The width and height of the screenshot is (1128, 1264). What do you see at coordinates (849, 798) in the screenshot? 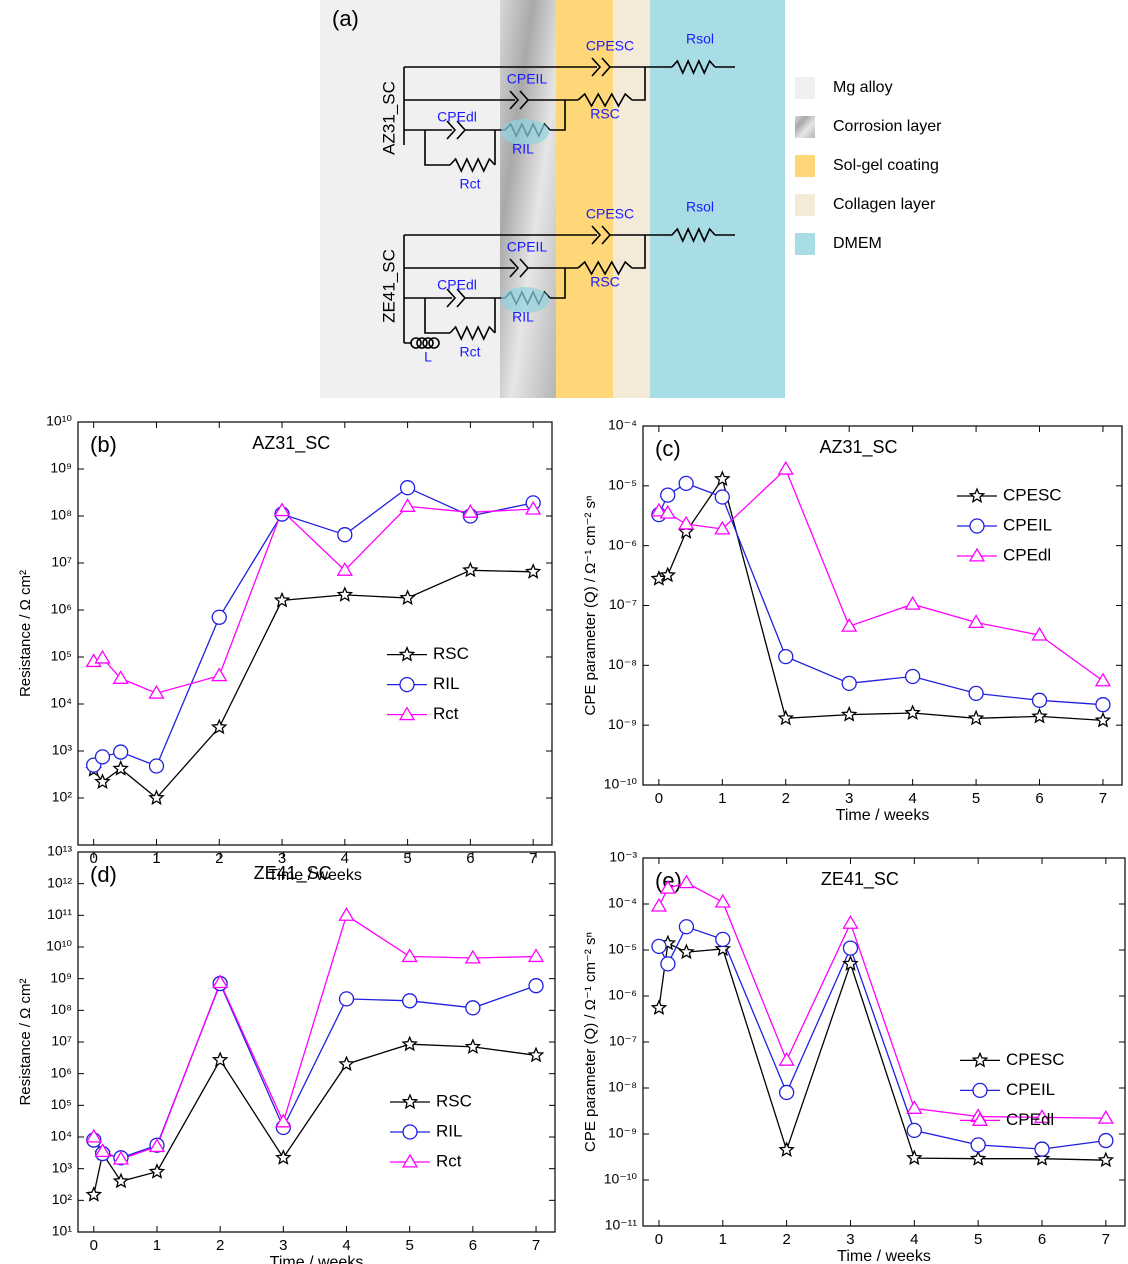
I see `x-tick-label: 3` at bounding box center [849, 798].